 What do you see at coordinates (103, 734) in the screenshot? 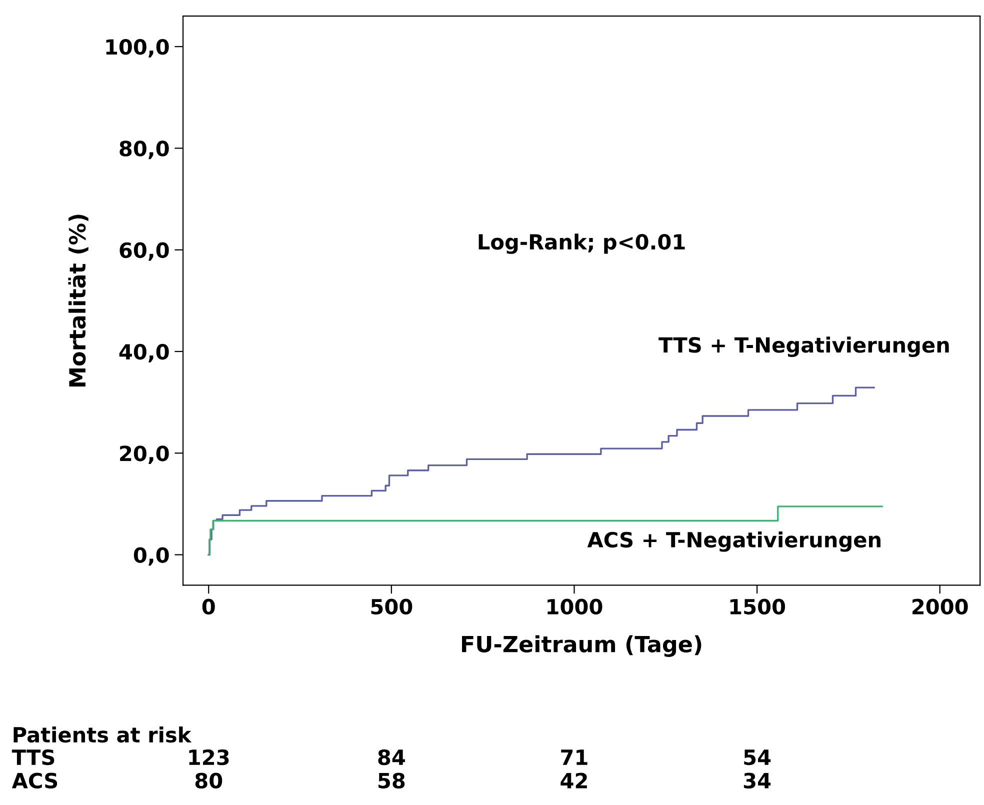
I see `text: Patients at risk` at bounding box center [103, 734].